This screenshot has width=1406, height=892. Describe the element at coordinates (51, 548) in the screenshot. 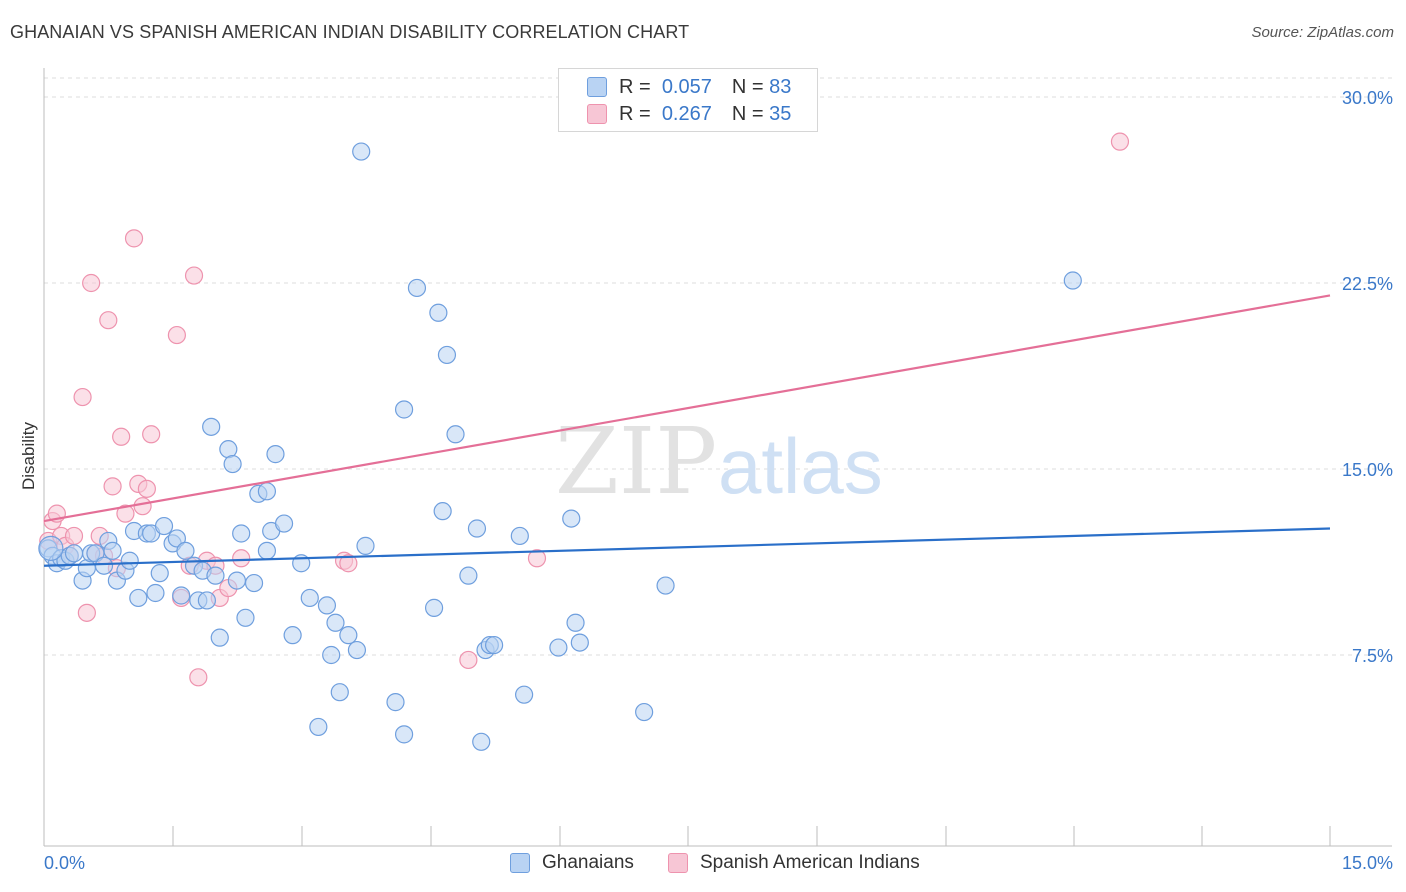

I see `data-point-cluster` at that location.